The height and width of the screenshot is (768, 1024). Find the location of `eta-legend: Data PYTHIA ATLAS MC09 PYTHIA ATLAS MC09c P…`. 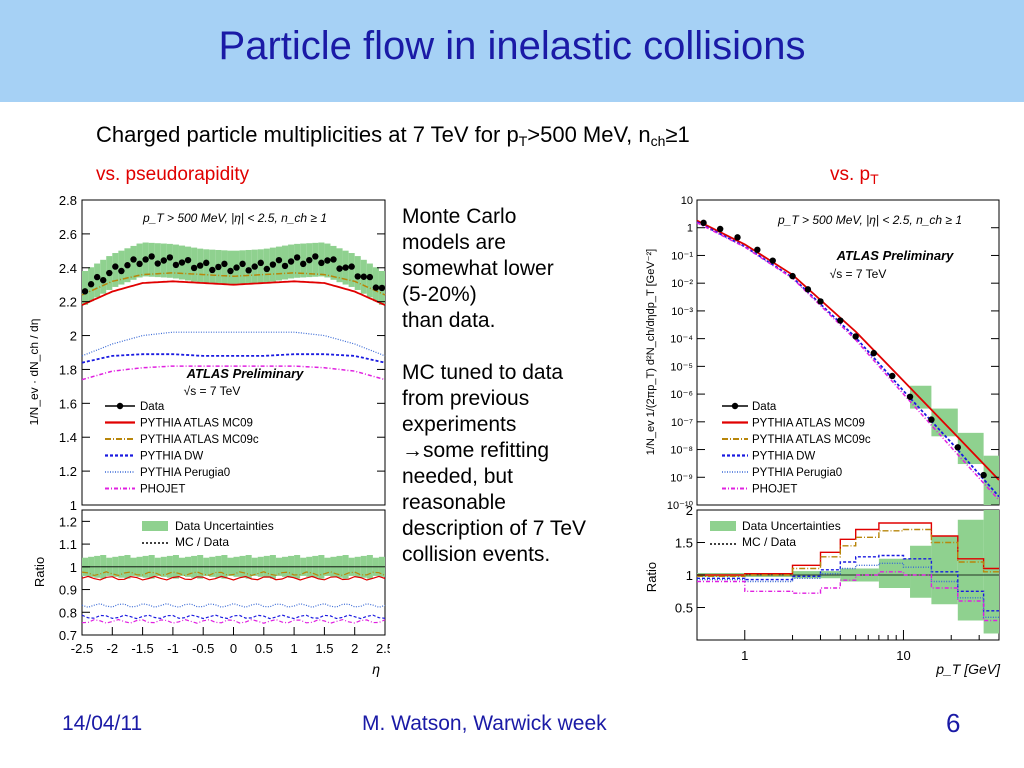

eta-legend: Data PYTHIA ATLAS MC09 PYTHIA ATLAS MC09c P… is located at coordinates (182, 448).